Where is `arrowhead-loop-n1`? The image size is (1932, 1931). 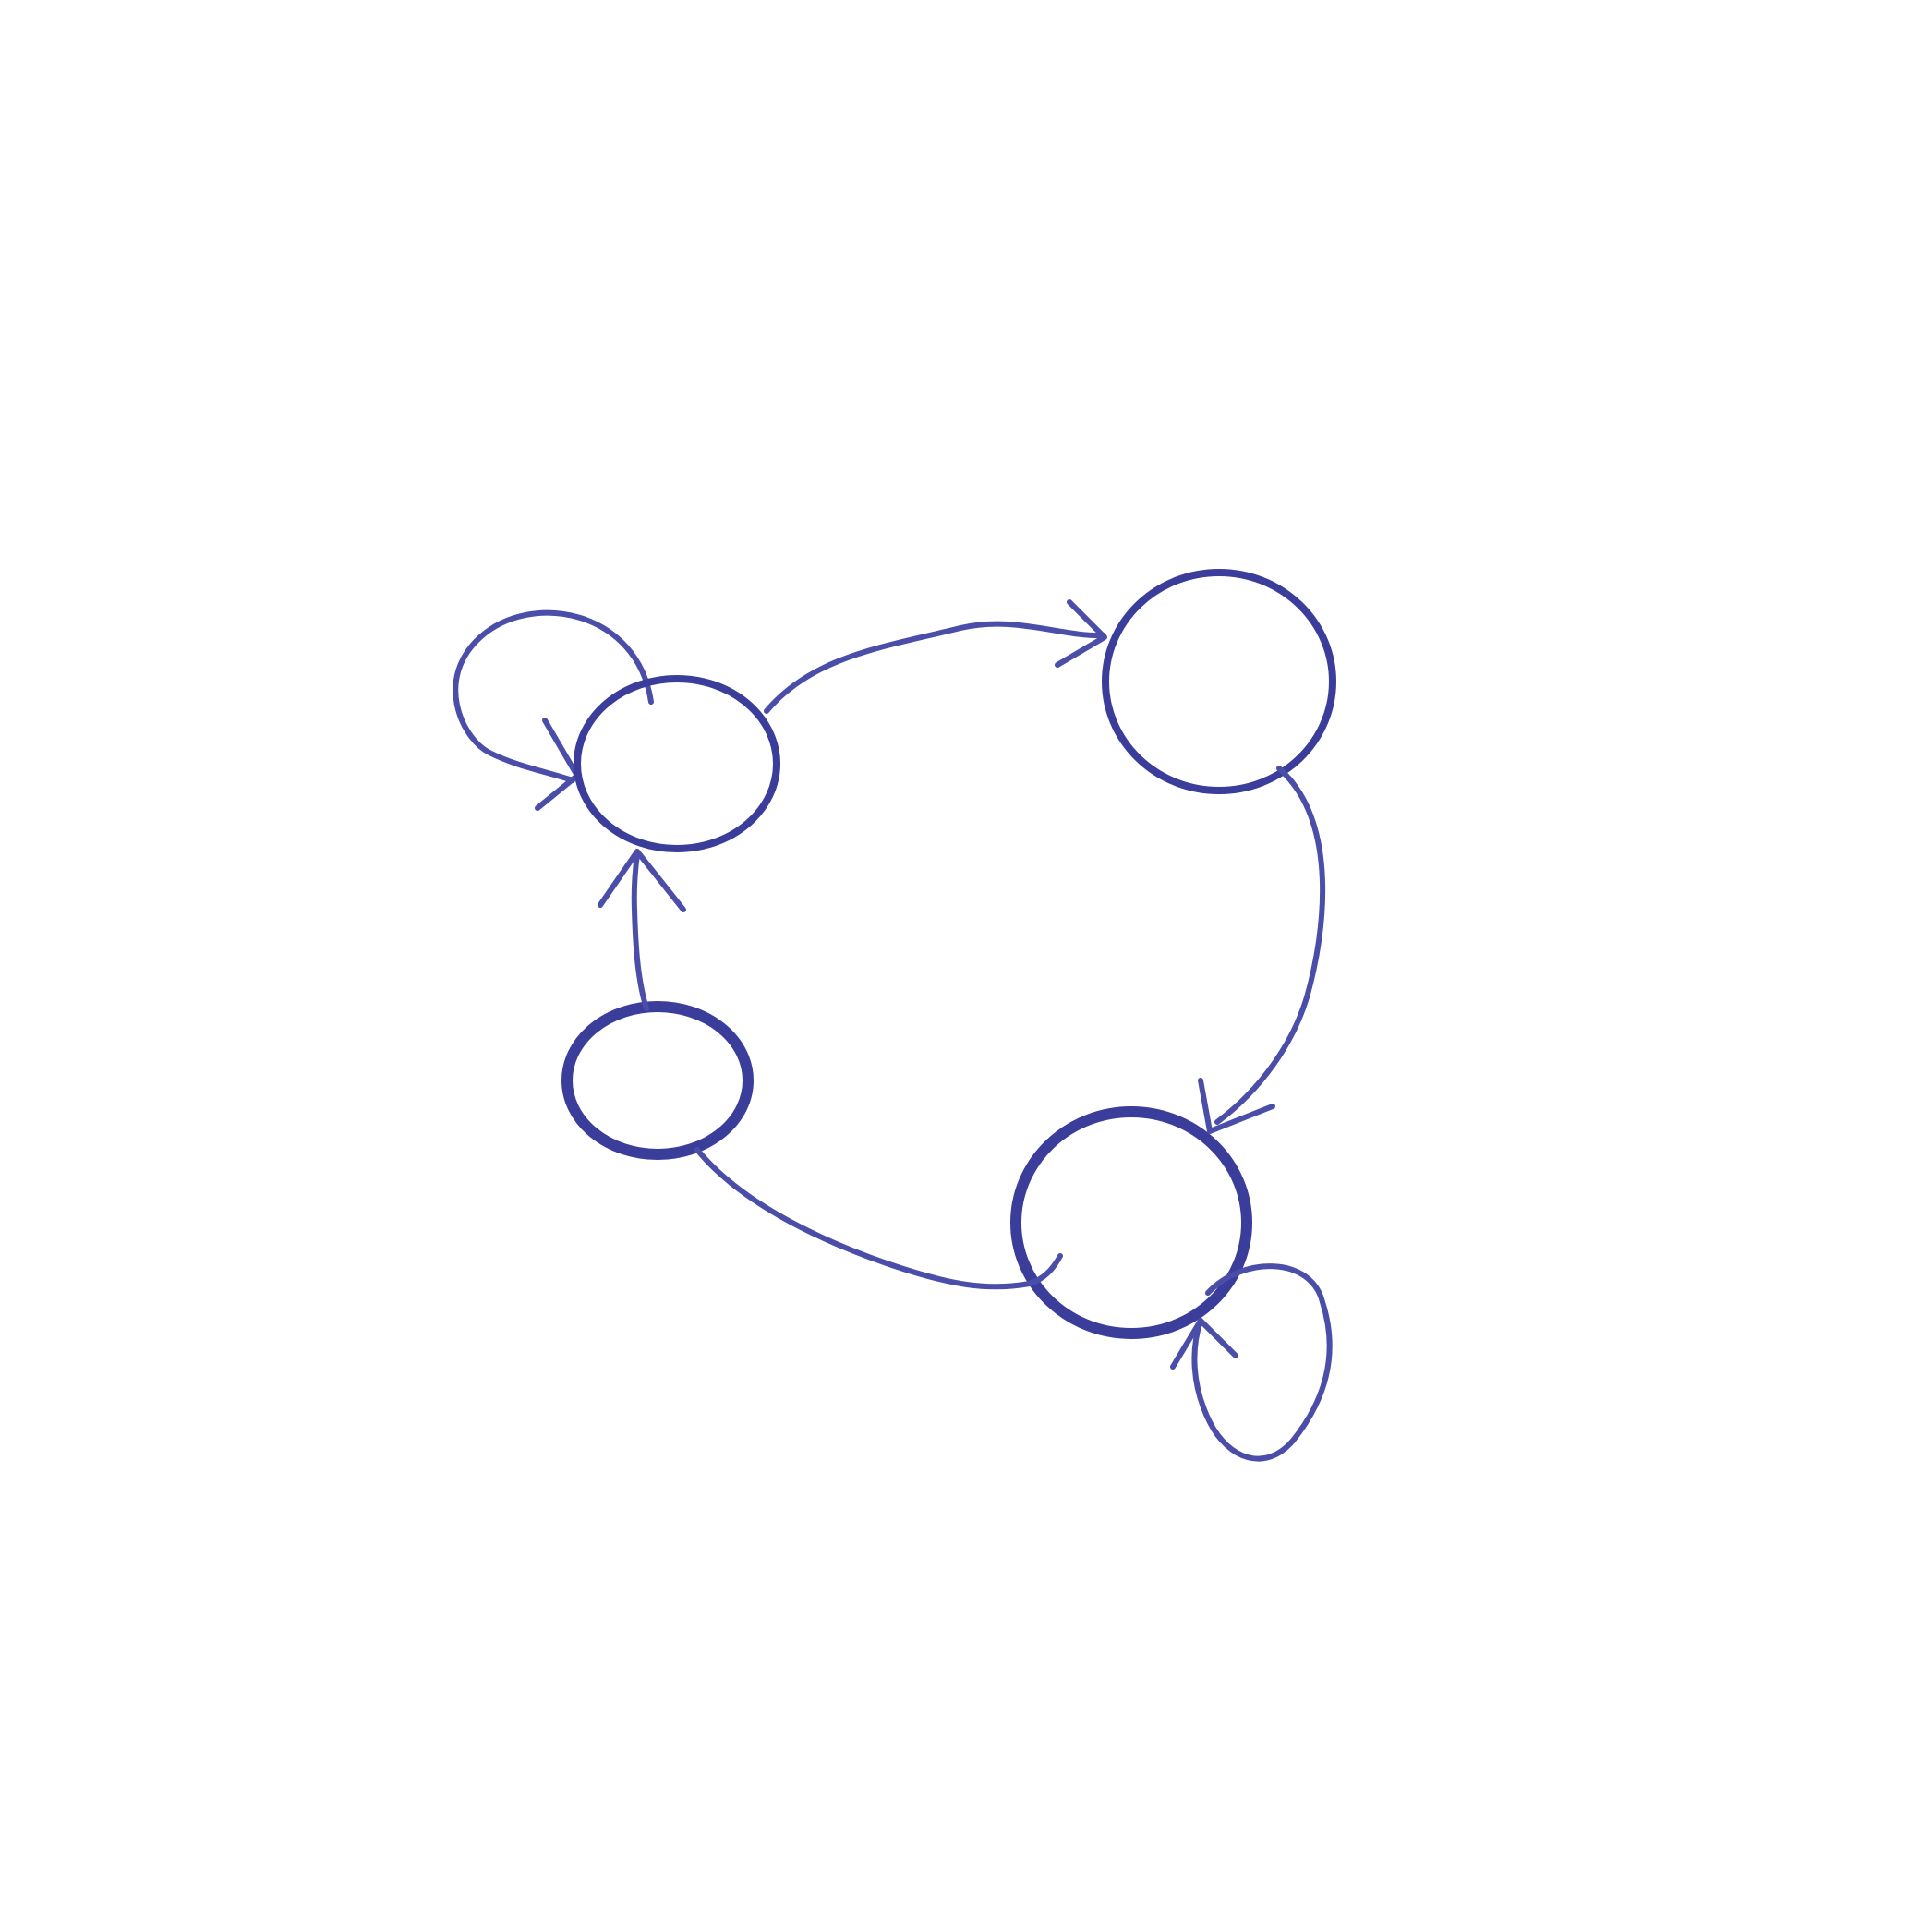
arrowhead-loop-n1 is located at coordinates (558, 764).